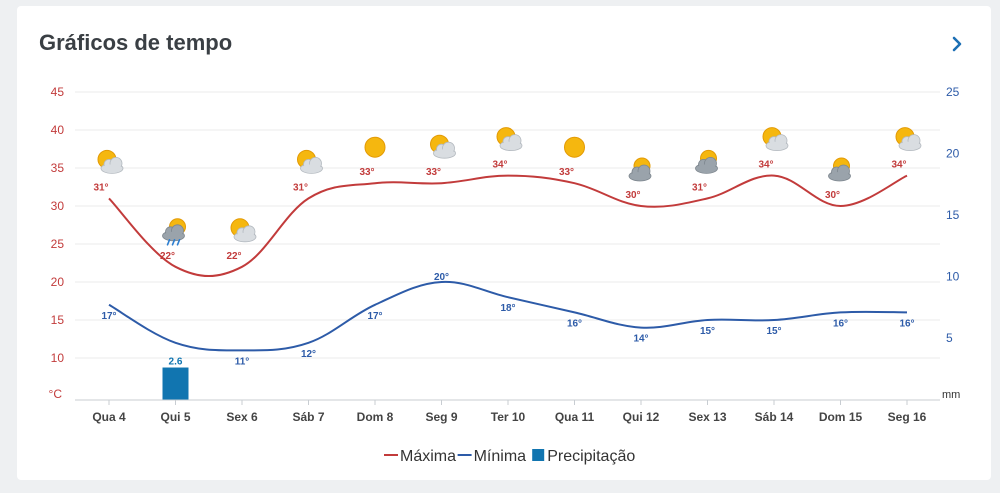 The height and width of the screenshot is (493, 1000). What do you see at coordinates (375, 417) in the screenshot?
I see `x-axis-tick: Dom 8` at bounding box center [375, 417].